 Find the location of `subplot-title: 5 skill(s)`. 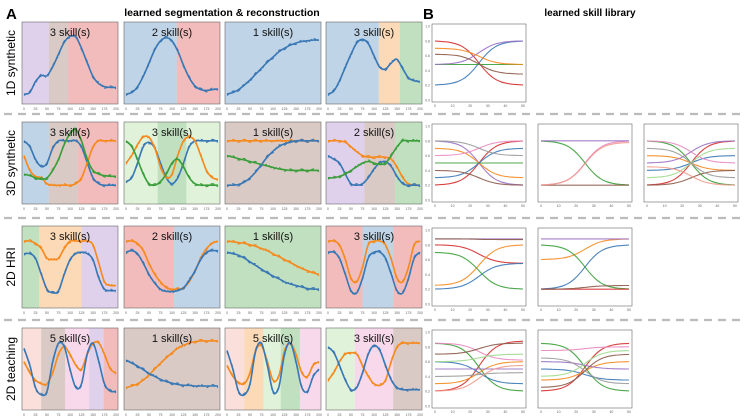

subplot-title: 5 skill(s) is located at coordinates (273, 339).